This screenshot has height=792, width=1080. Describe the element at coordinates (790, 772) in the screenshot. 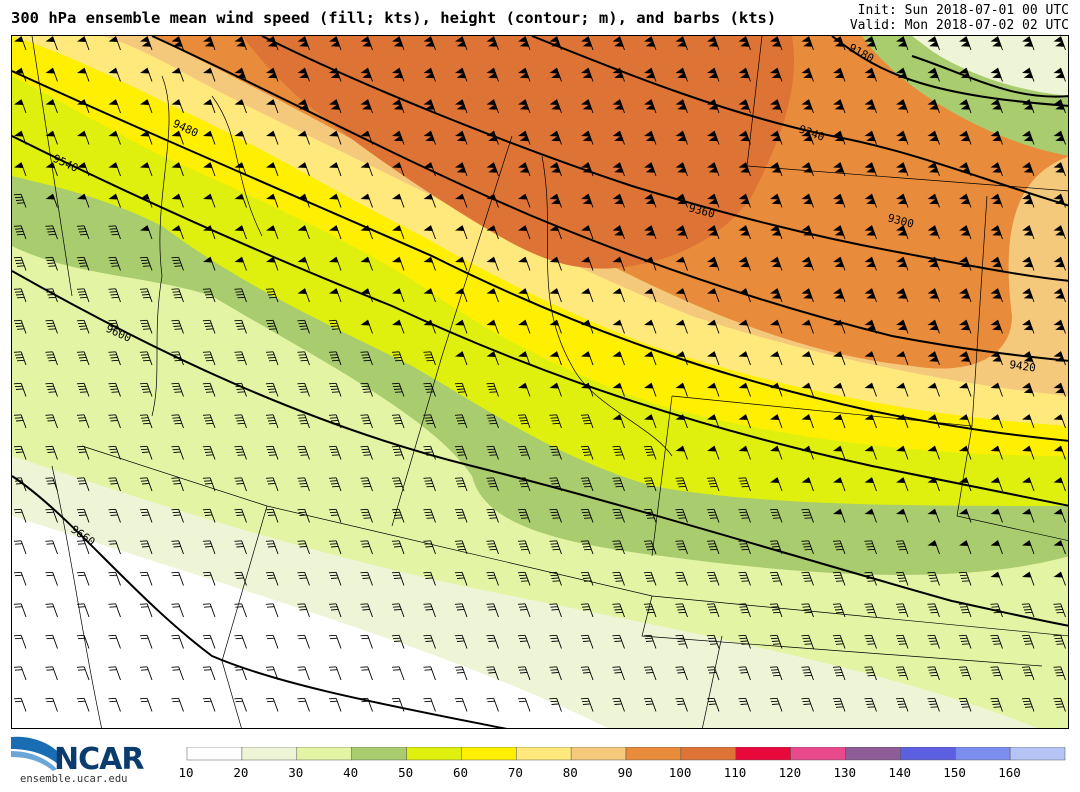

I see `colorbar-tick-label: 120` at that location.